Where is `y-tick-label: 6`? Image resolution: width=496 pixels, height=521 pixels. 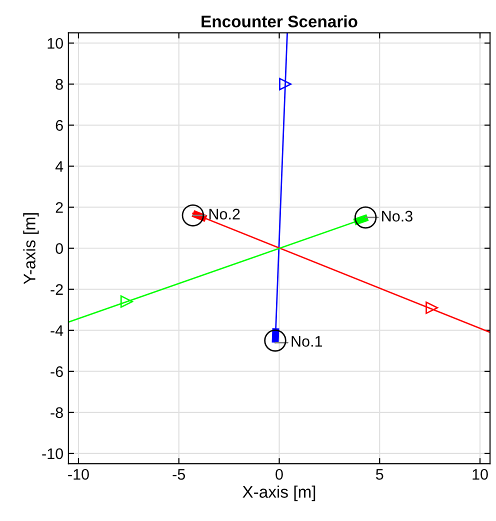 y-tick-label: 6 is located at coordinates (59, 125).